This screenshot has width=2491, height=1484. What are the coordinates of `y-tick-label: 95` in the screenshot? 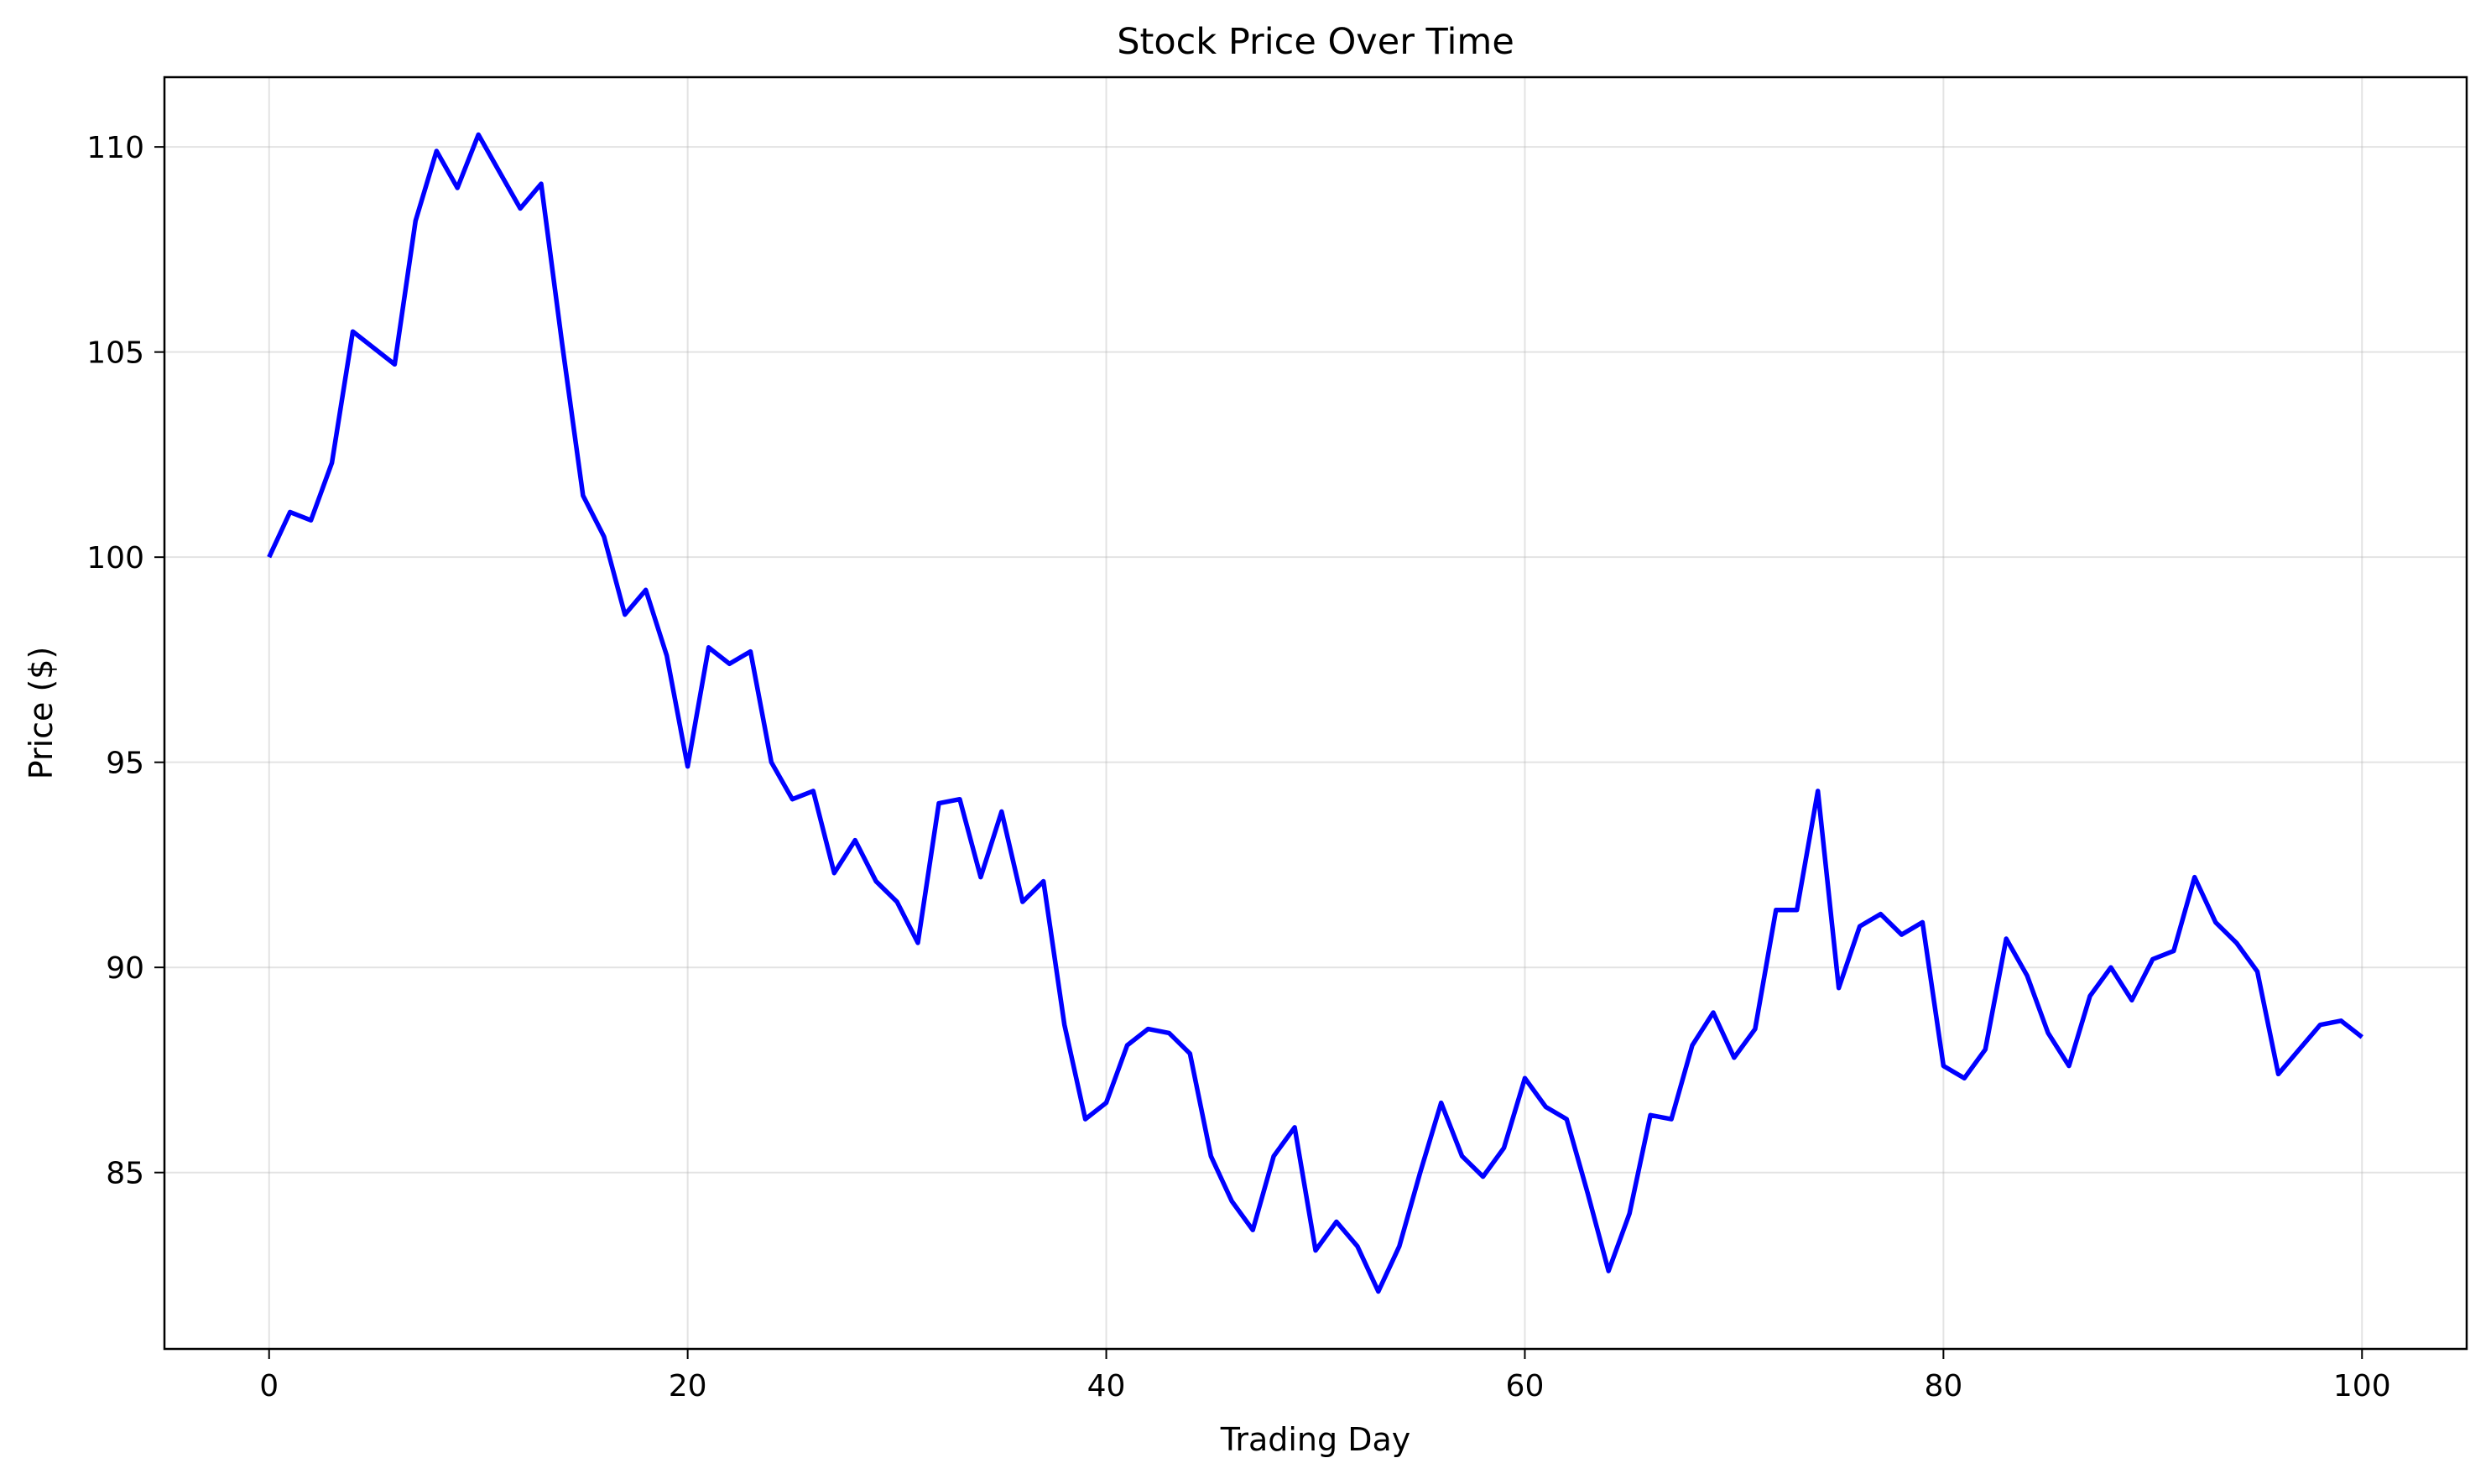 It's located at (125, 764).